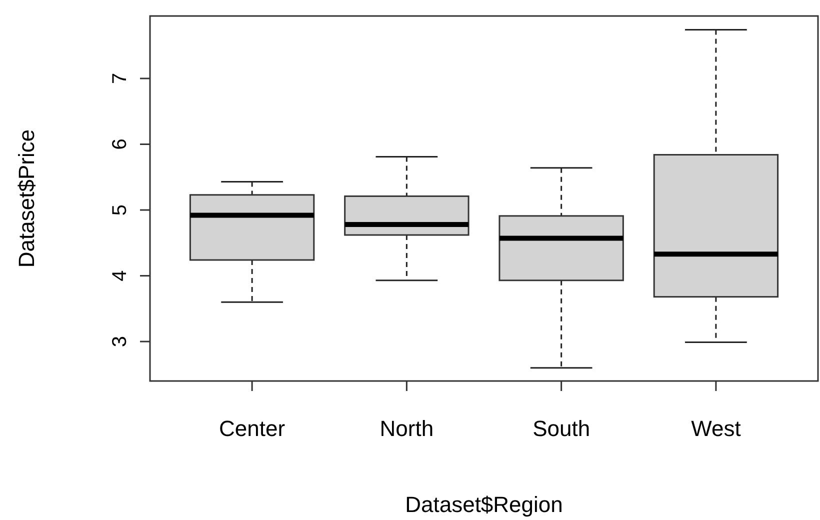  I want to click on x-tick-label: West, so click(716, 428).